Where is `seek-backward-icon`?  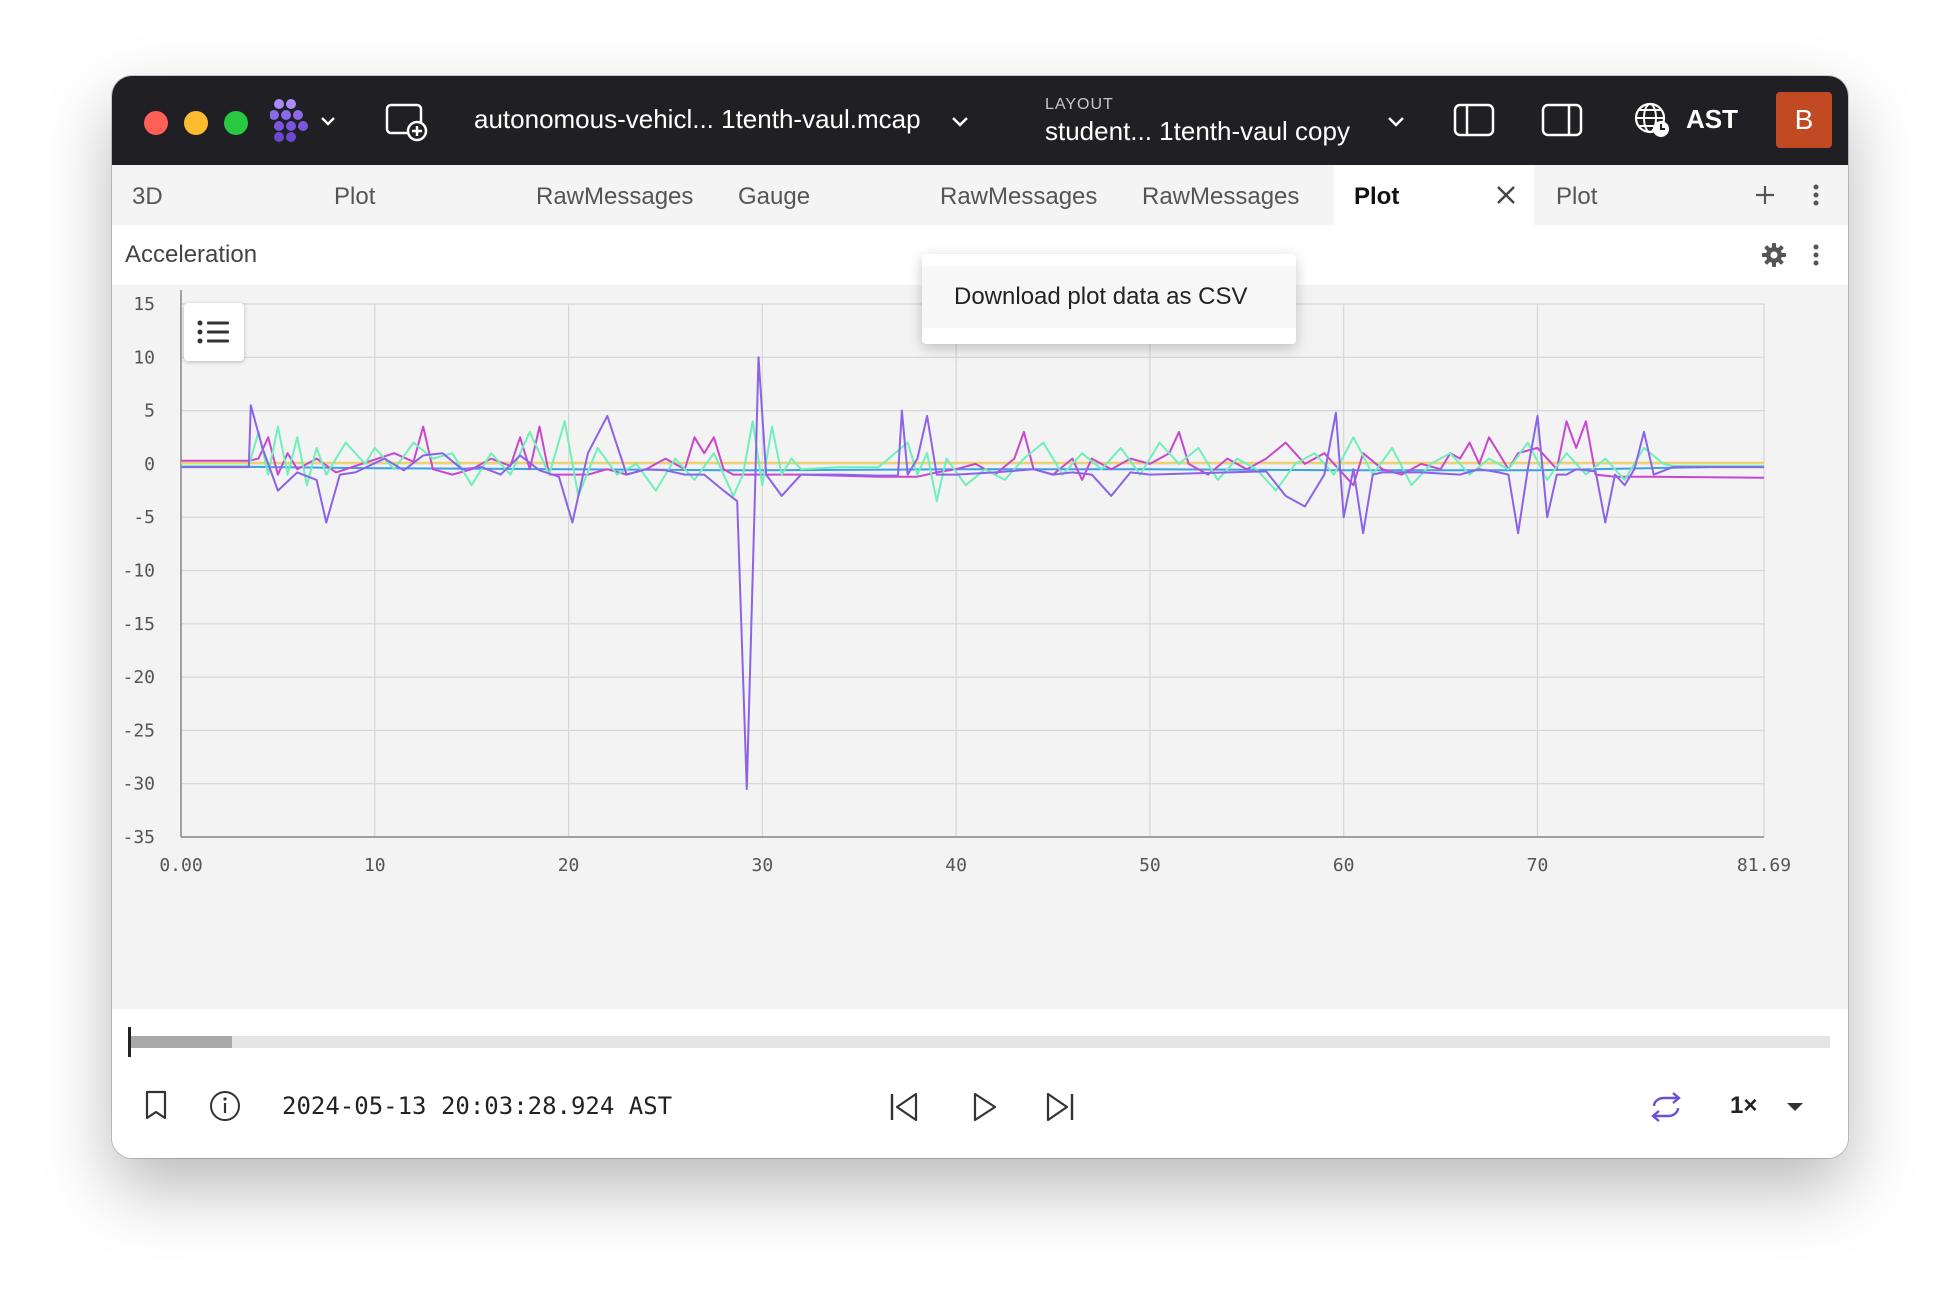 seek-backward-icon is located at coordinates (904, 1107).